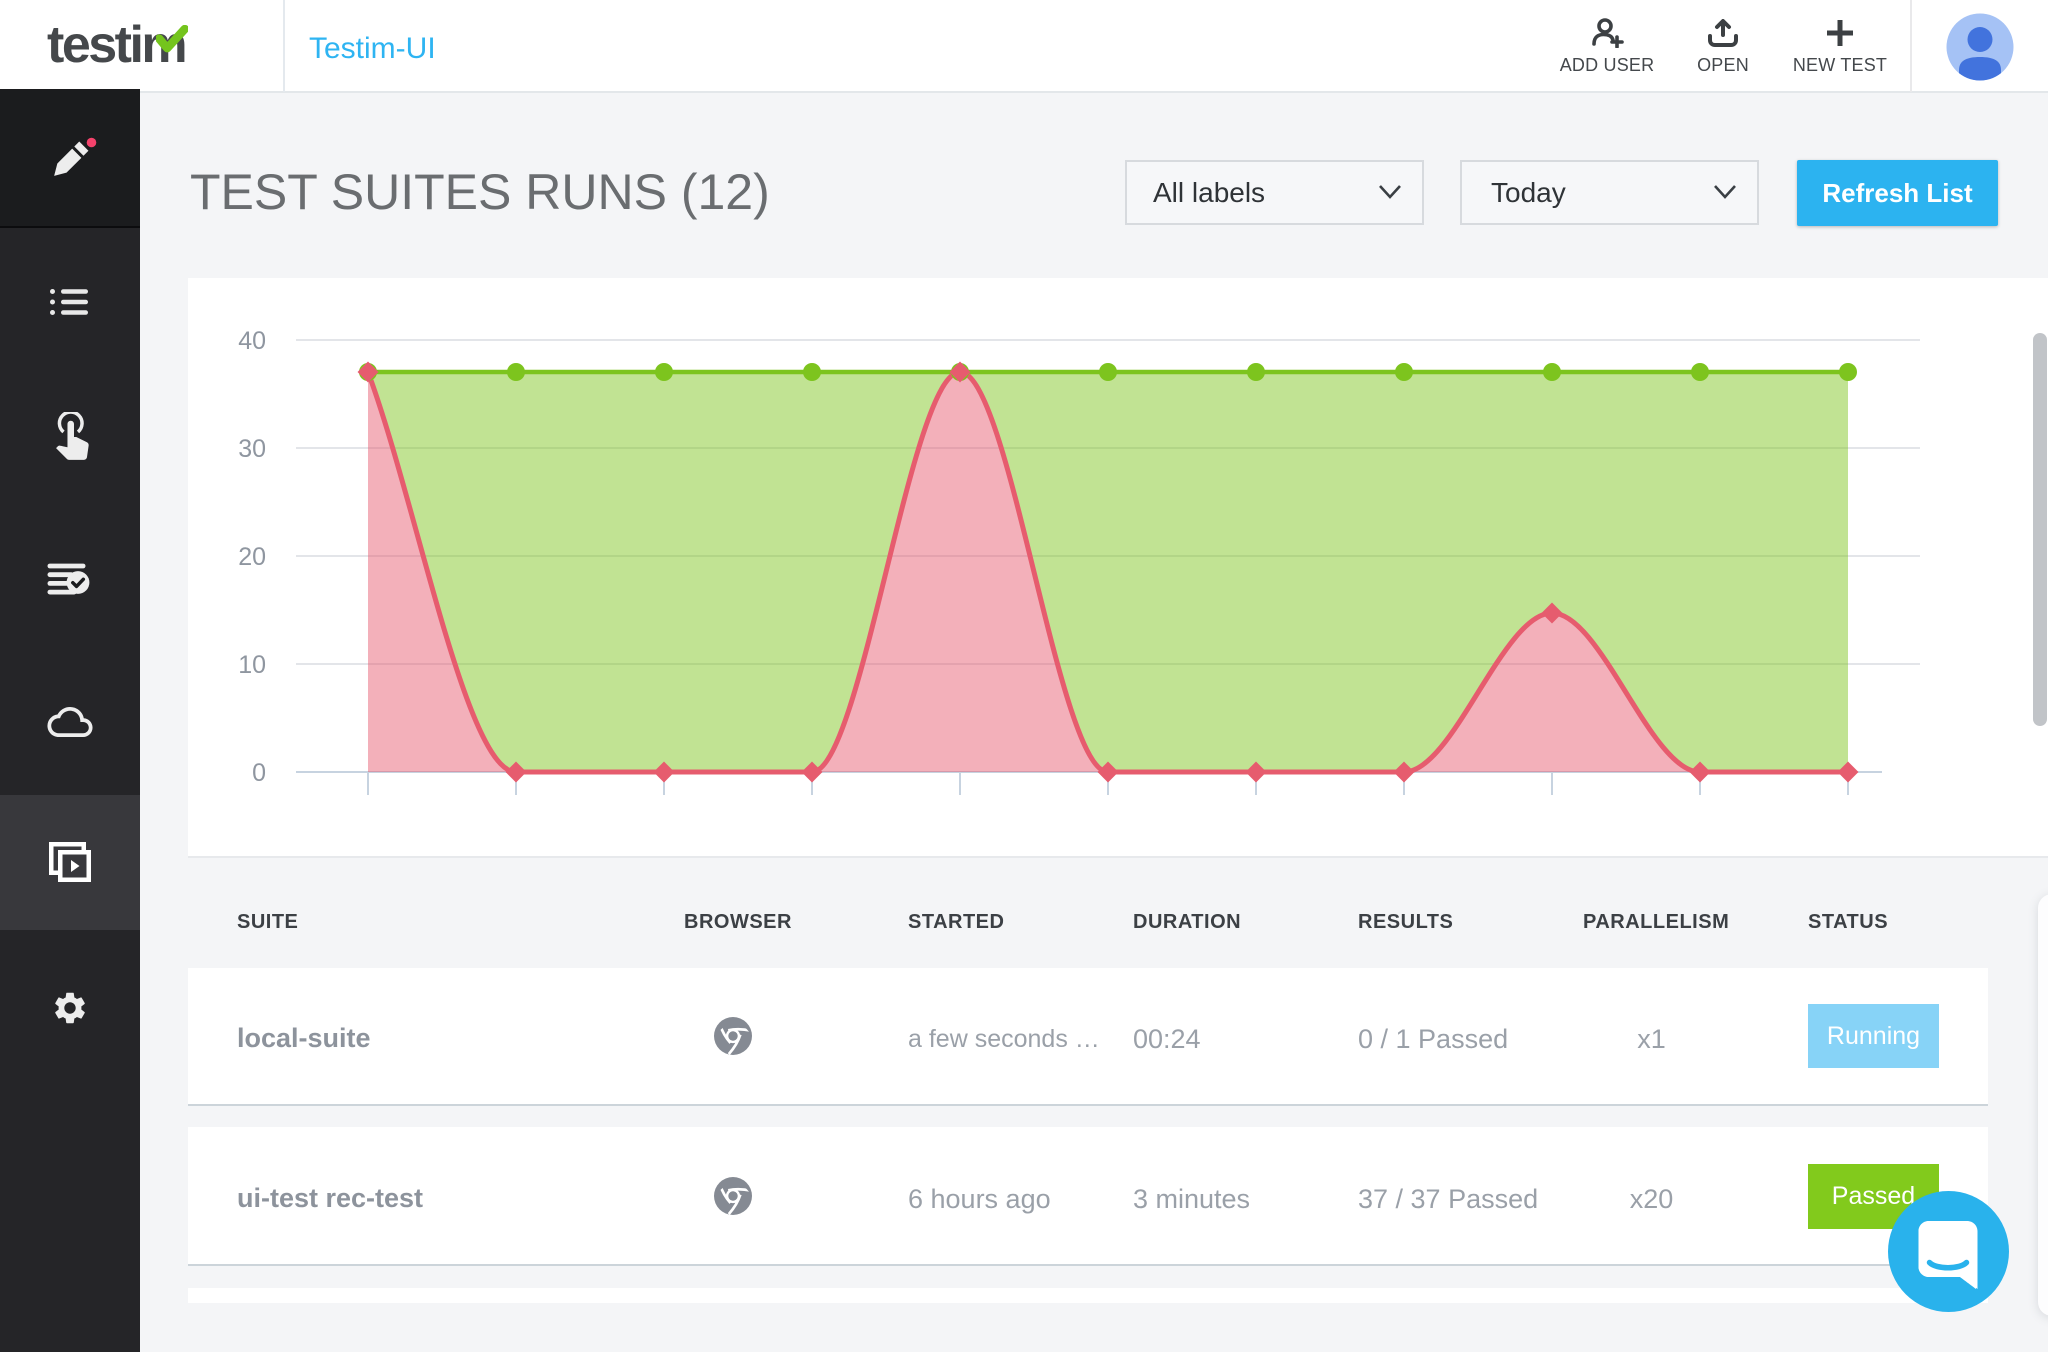 The height and width of the screenshot is (1352, 2048). Describe the element at coordinates (252, 557) in the screenshot. I see `svg-text: 20` at that location.